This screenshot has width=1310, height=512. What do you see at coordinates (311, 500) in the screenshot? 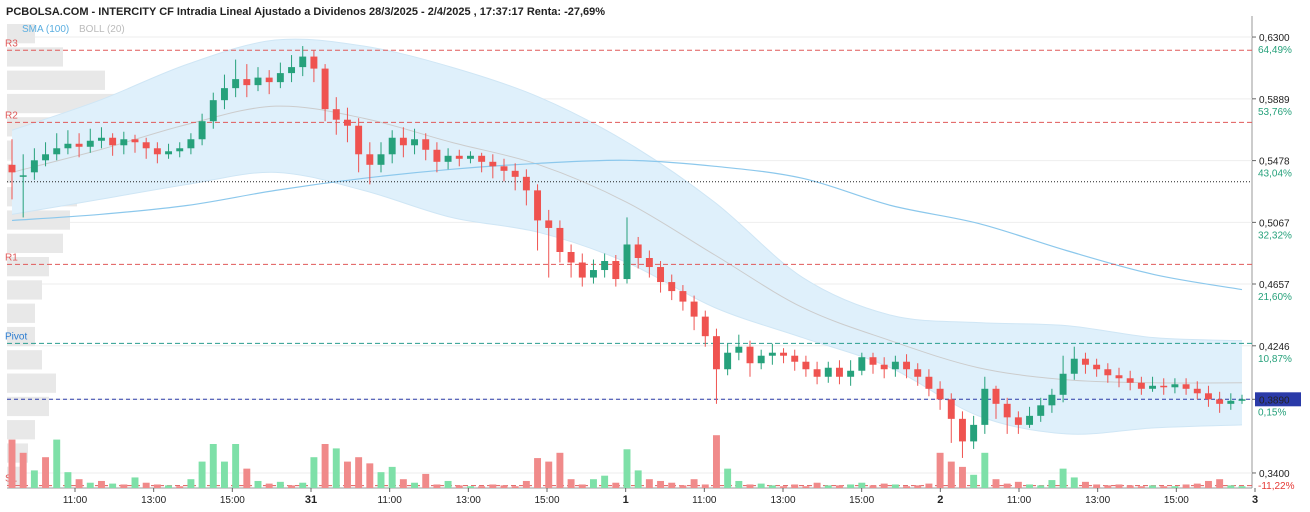
I see `x-tick-label: 31` at bounding box center [311, 500].